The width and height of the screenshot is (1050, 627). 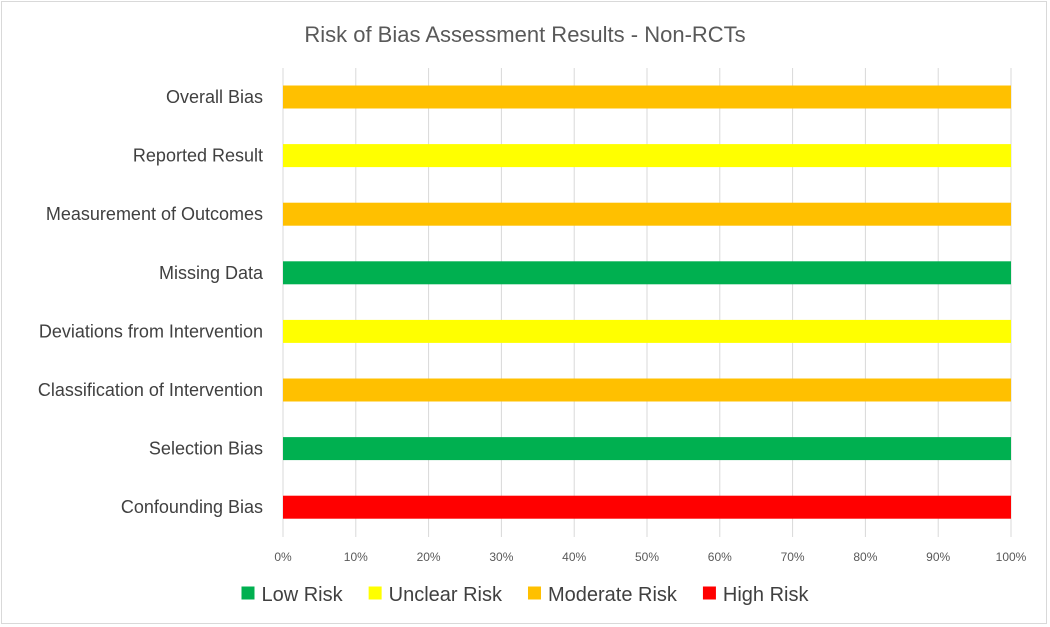 What do you see at coordinates (214, 97) in the screenshot?
I see `category-label: Overall Bias` at bounding box center [214, 97].